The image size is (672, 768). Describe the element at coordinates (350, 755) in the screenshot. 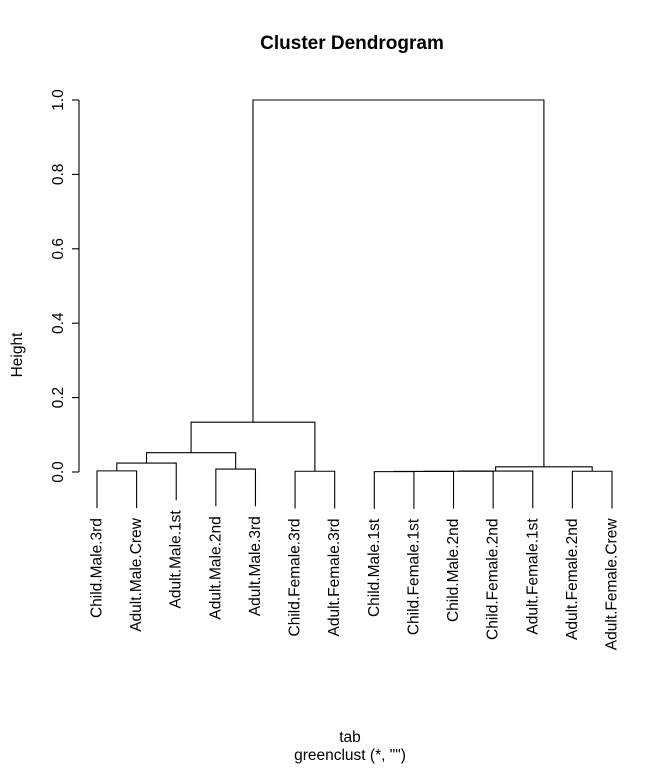

I see `caption-line-2: greenclust (*, "")` at that location.